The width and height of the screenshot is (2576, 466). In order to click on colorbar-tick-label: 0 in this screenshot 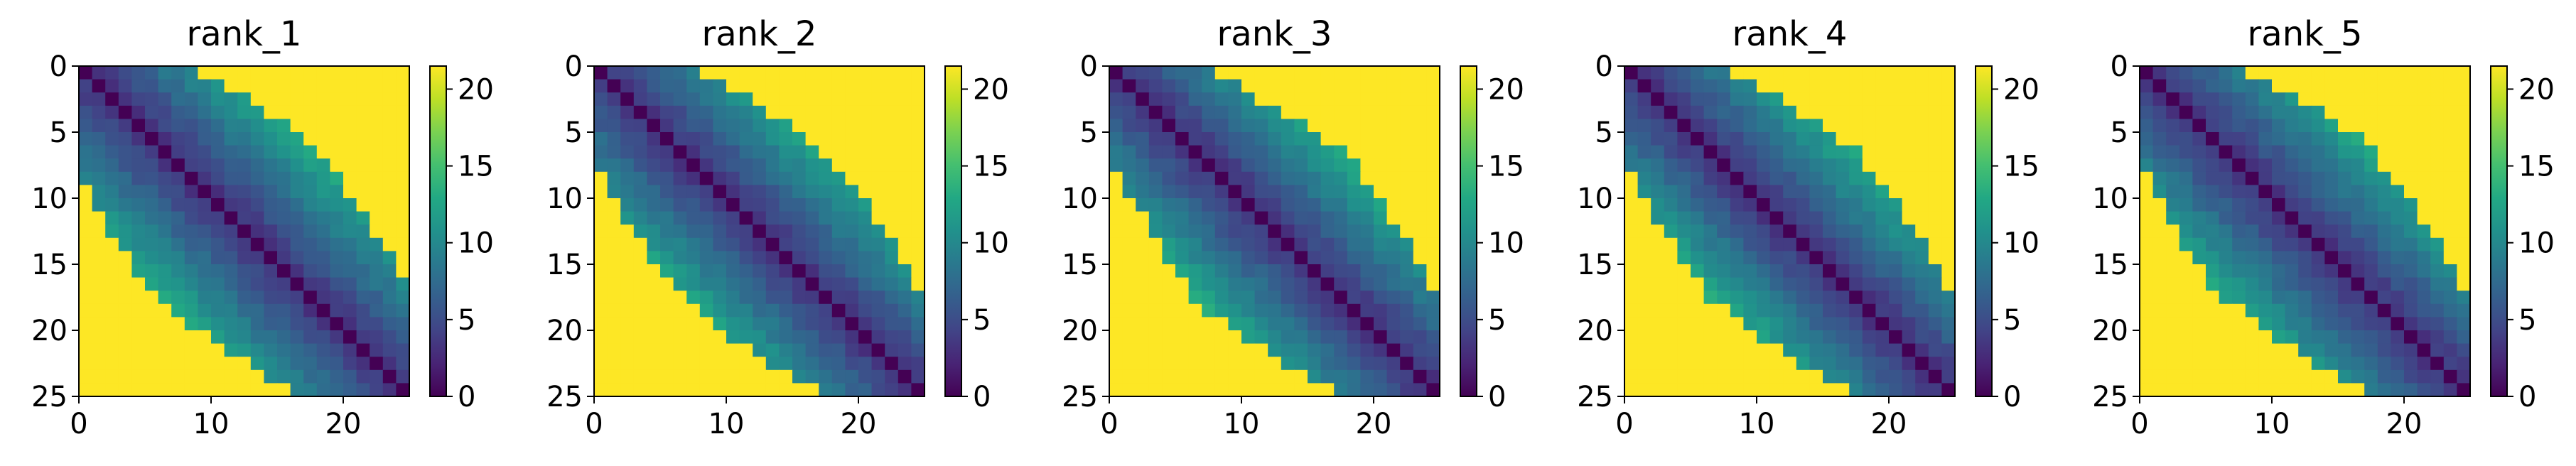, I will do `click(2012, 397)`.